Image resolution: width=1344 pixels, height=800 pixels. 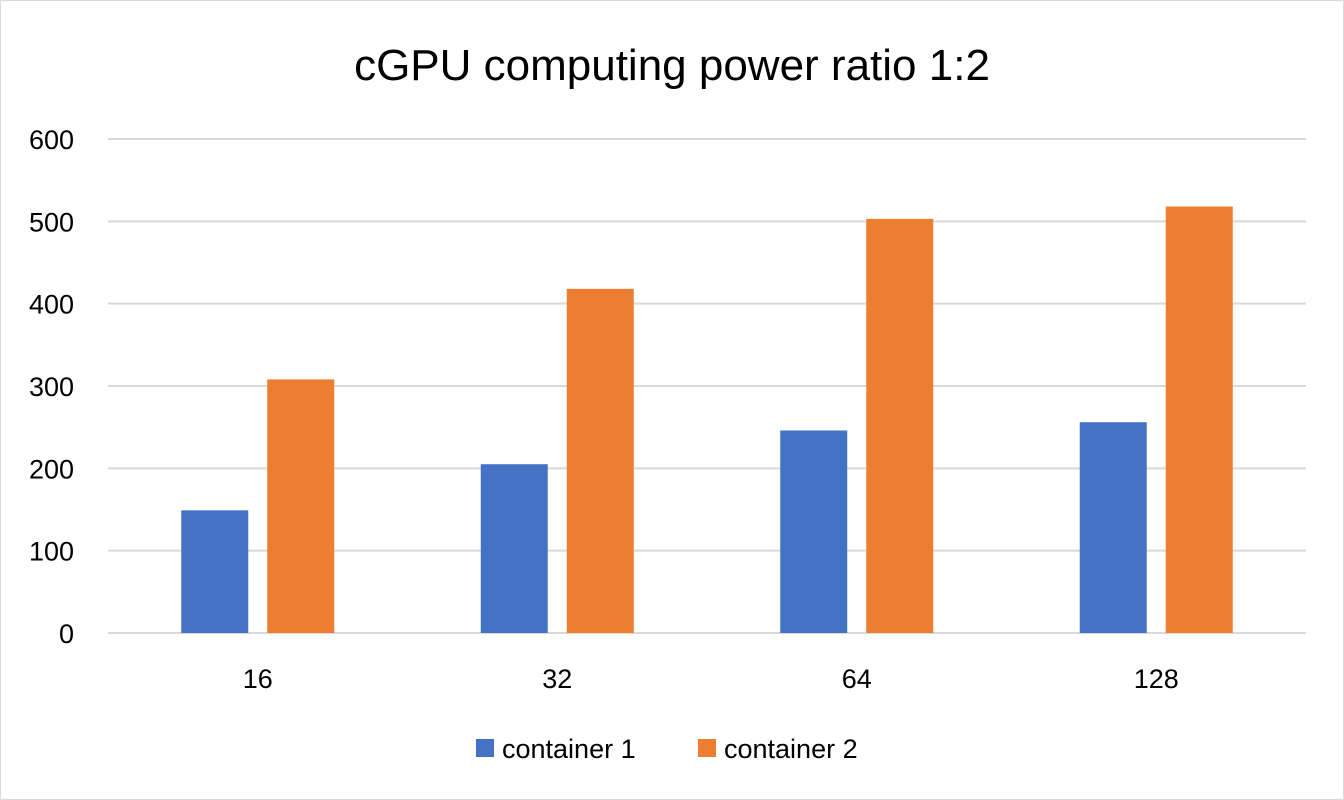 What do you see at coordinates (791, 749) in the screenshot?
I see `legend-label: container 2` at bounding box center [791, 749].